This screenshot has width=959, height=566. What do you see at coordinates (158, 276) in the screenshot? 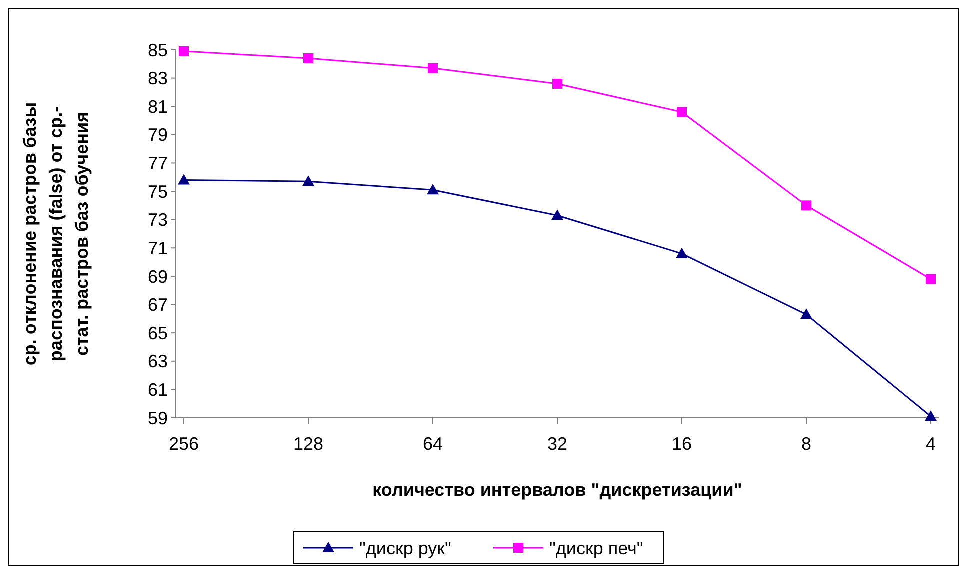
I see `y-tick-label: 69` at bounding box center [158, 276].